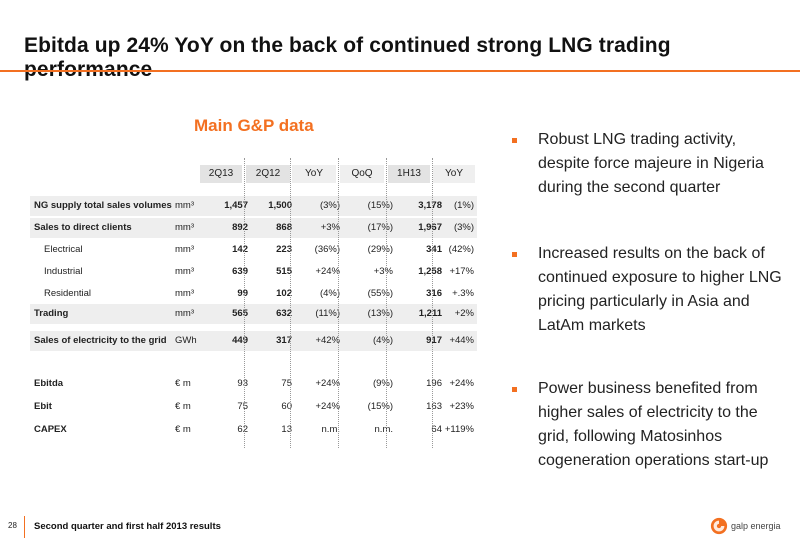  What do you see at coordinates (380, 249) in the screenshot?
I see `cell: (29%)` at bounding box center [380, 249].